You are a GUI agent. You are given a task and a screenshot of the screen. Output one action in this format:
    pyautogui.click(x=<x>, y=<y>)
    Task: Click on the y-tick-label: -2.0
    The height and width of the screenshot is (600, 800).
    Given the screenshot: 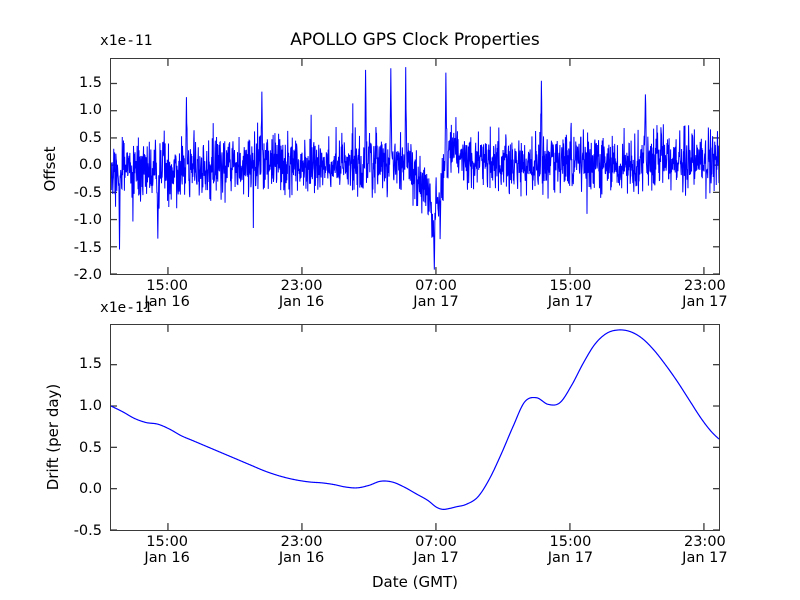 What is the action you would take?
    pyautogui.click(x=87, y=275)
    